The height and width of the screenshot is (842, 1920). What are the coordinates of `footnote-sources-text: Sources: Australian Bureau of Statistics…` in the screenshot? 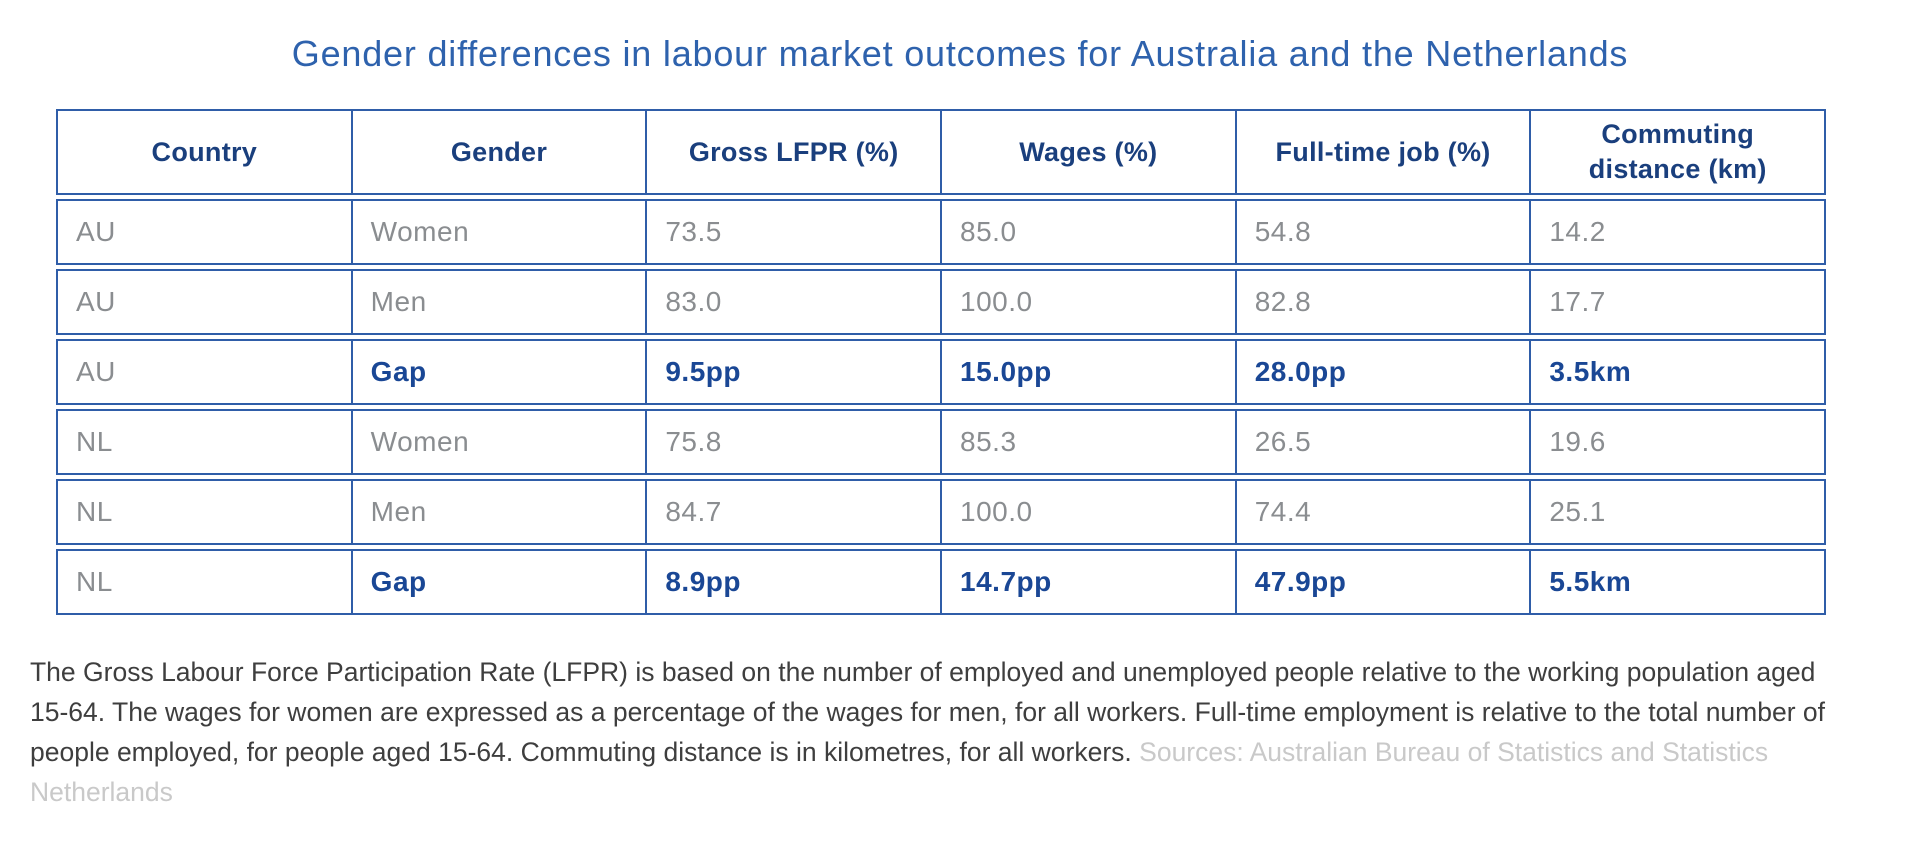 It's located at (1454, 752).